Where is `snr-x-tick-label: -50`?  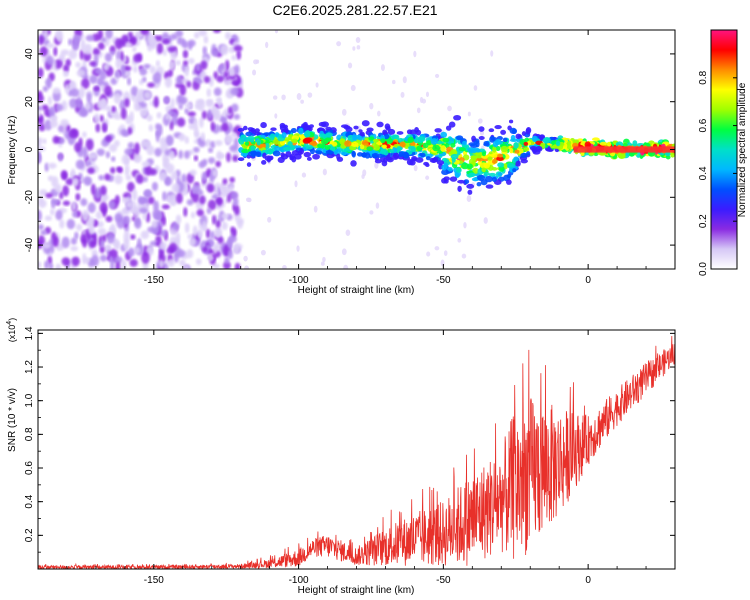 snr-x-tick-label: -50 is located at coordinates (443, 580).